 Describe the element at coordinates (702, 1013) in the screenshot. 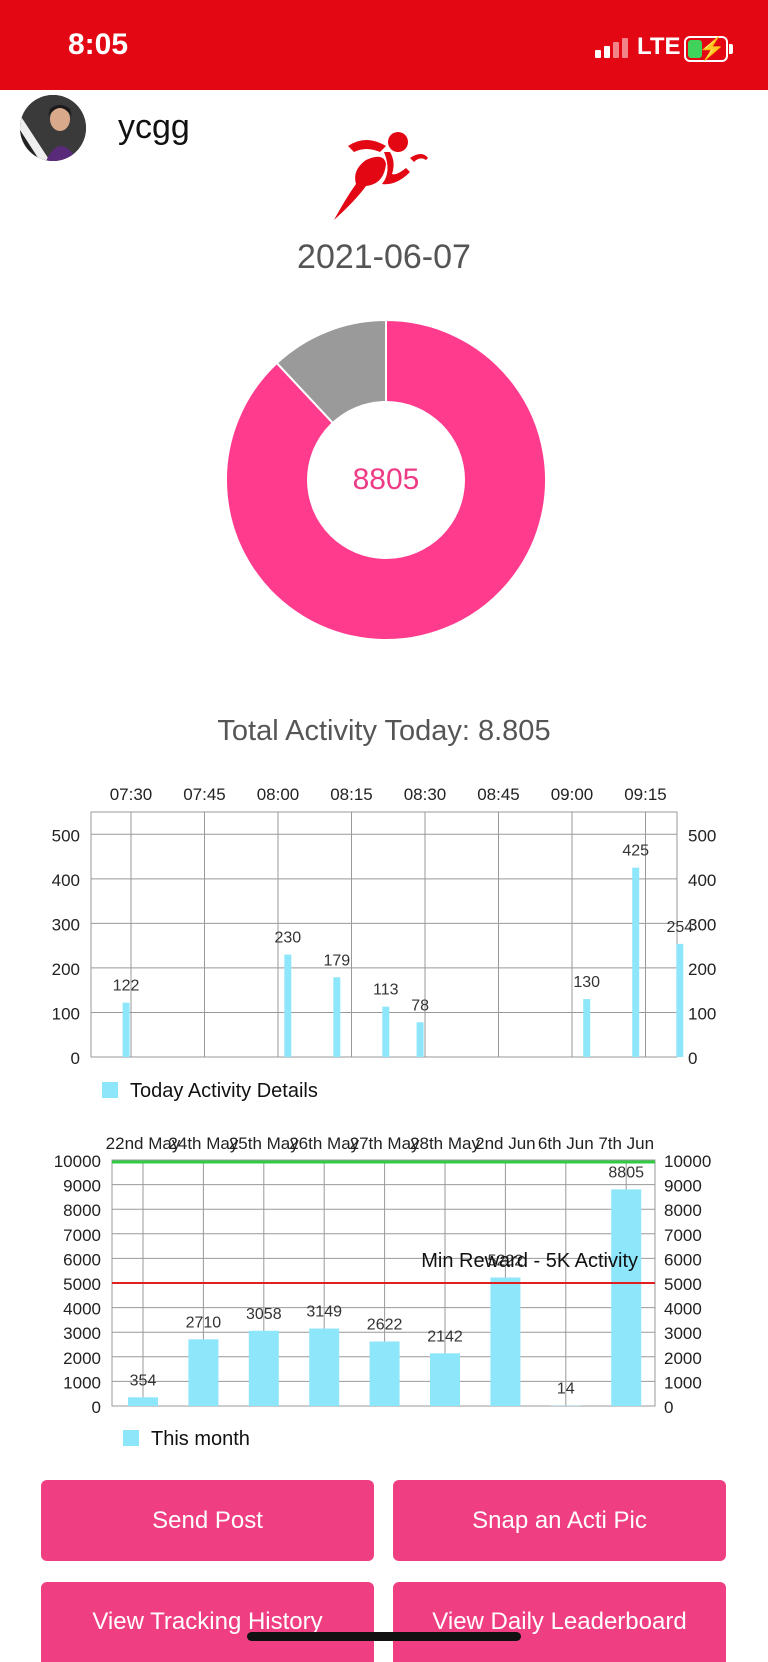

I see `y-tick-label-right: 100` at that location.